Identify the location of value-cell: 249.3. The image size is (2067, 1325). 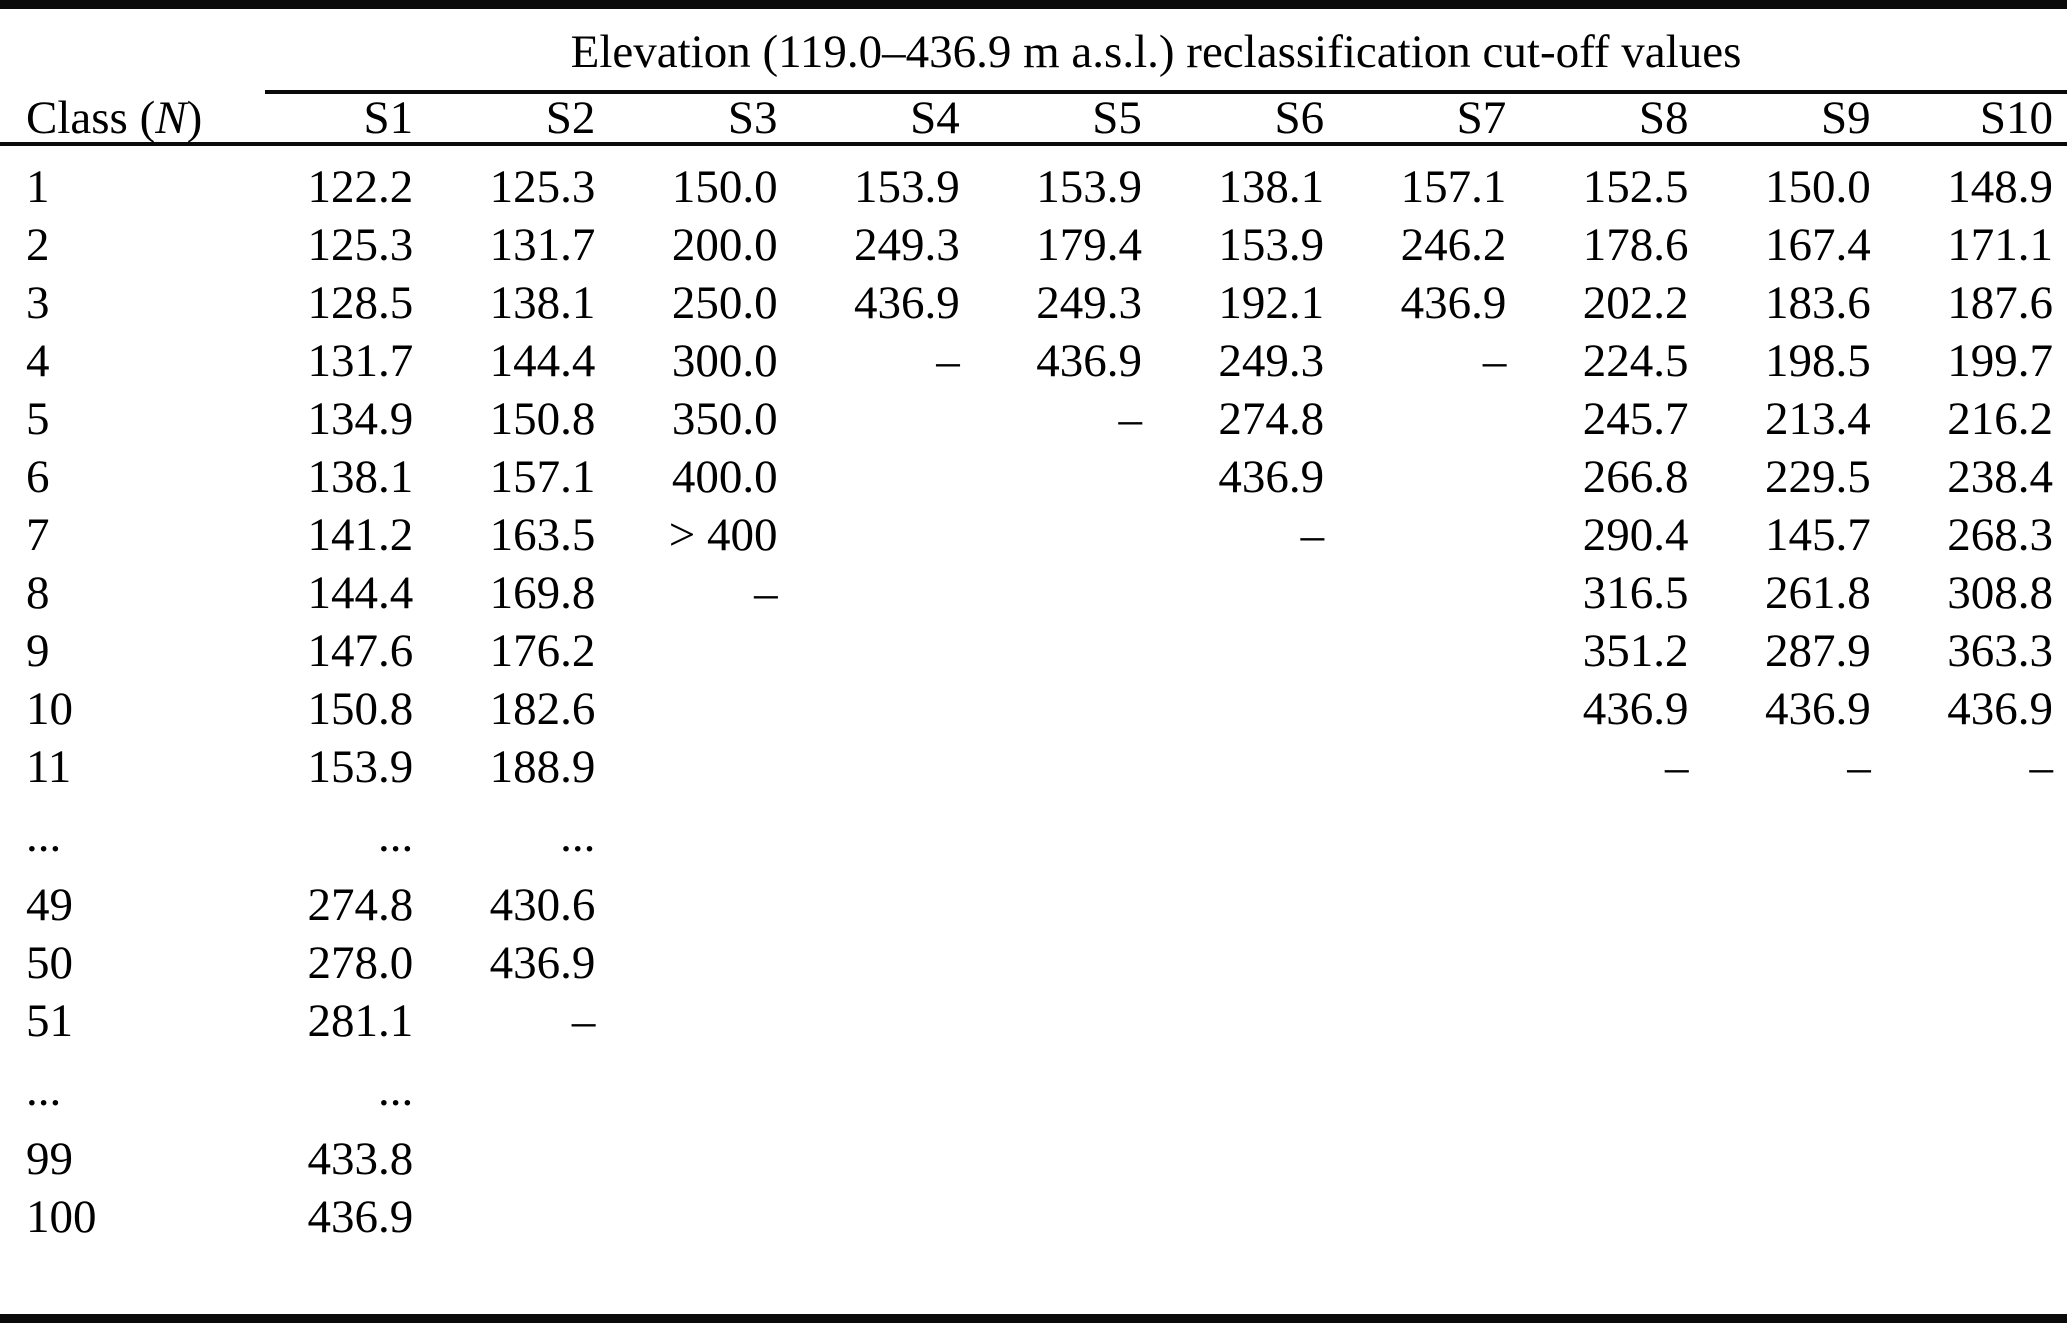
(1089, 303).